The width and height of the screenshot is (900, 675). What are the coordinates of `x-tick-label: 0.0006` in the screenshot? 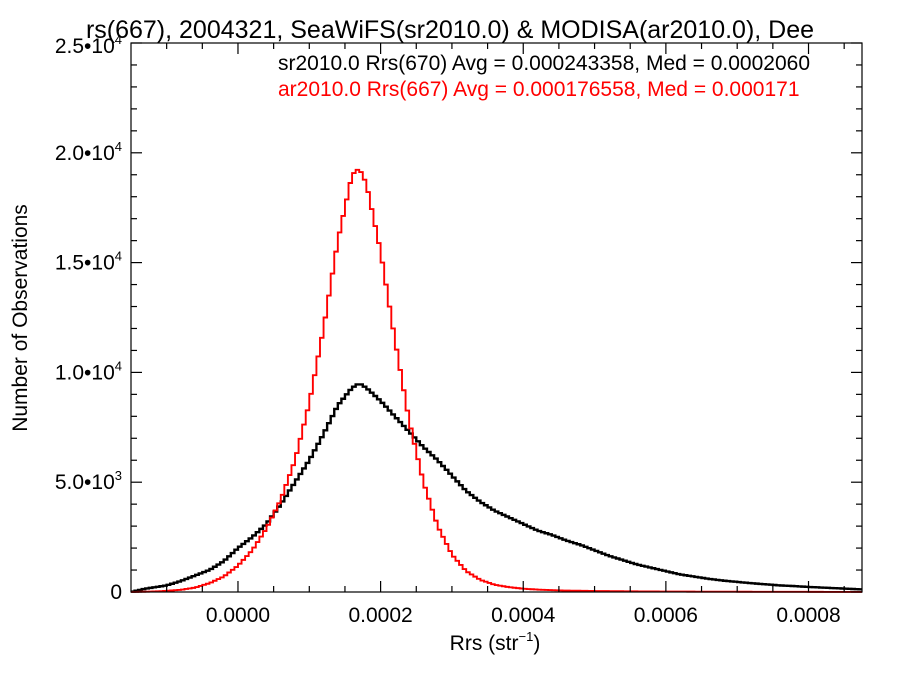 It's located at (666, 615).